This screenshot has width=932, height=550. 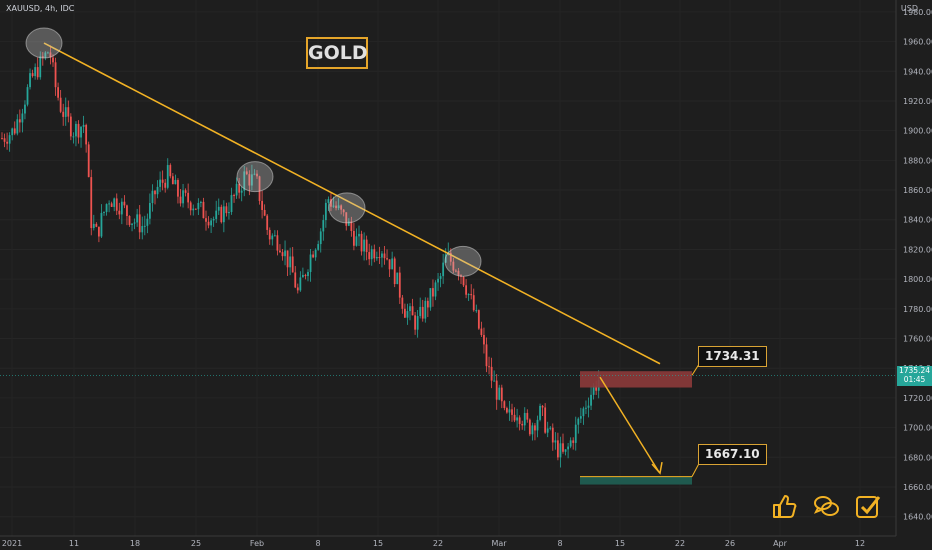 I want to click on thumbs-up-icon, so click(x=784, y=506).